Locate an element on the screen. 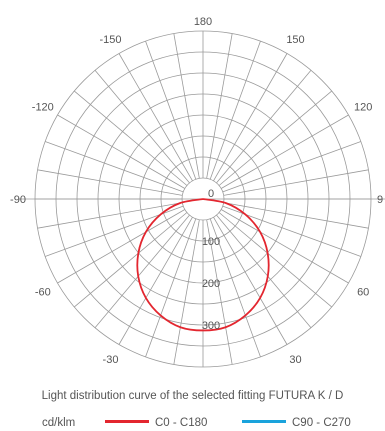  legend: cd/klm C0 - C180 C90 - C270 is located at coordinates (192, 424).